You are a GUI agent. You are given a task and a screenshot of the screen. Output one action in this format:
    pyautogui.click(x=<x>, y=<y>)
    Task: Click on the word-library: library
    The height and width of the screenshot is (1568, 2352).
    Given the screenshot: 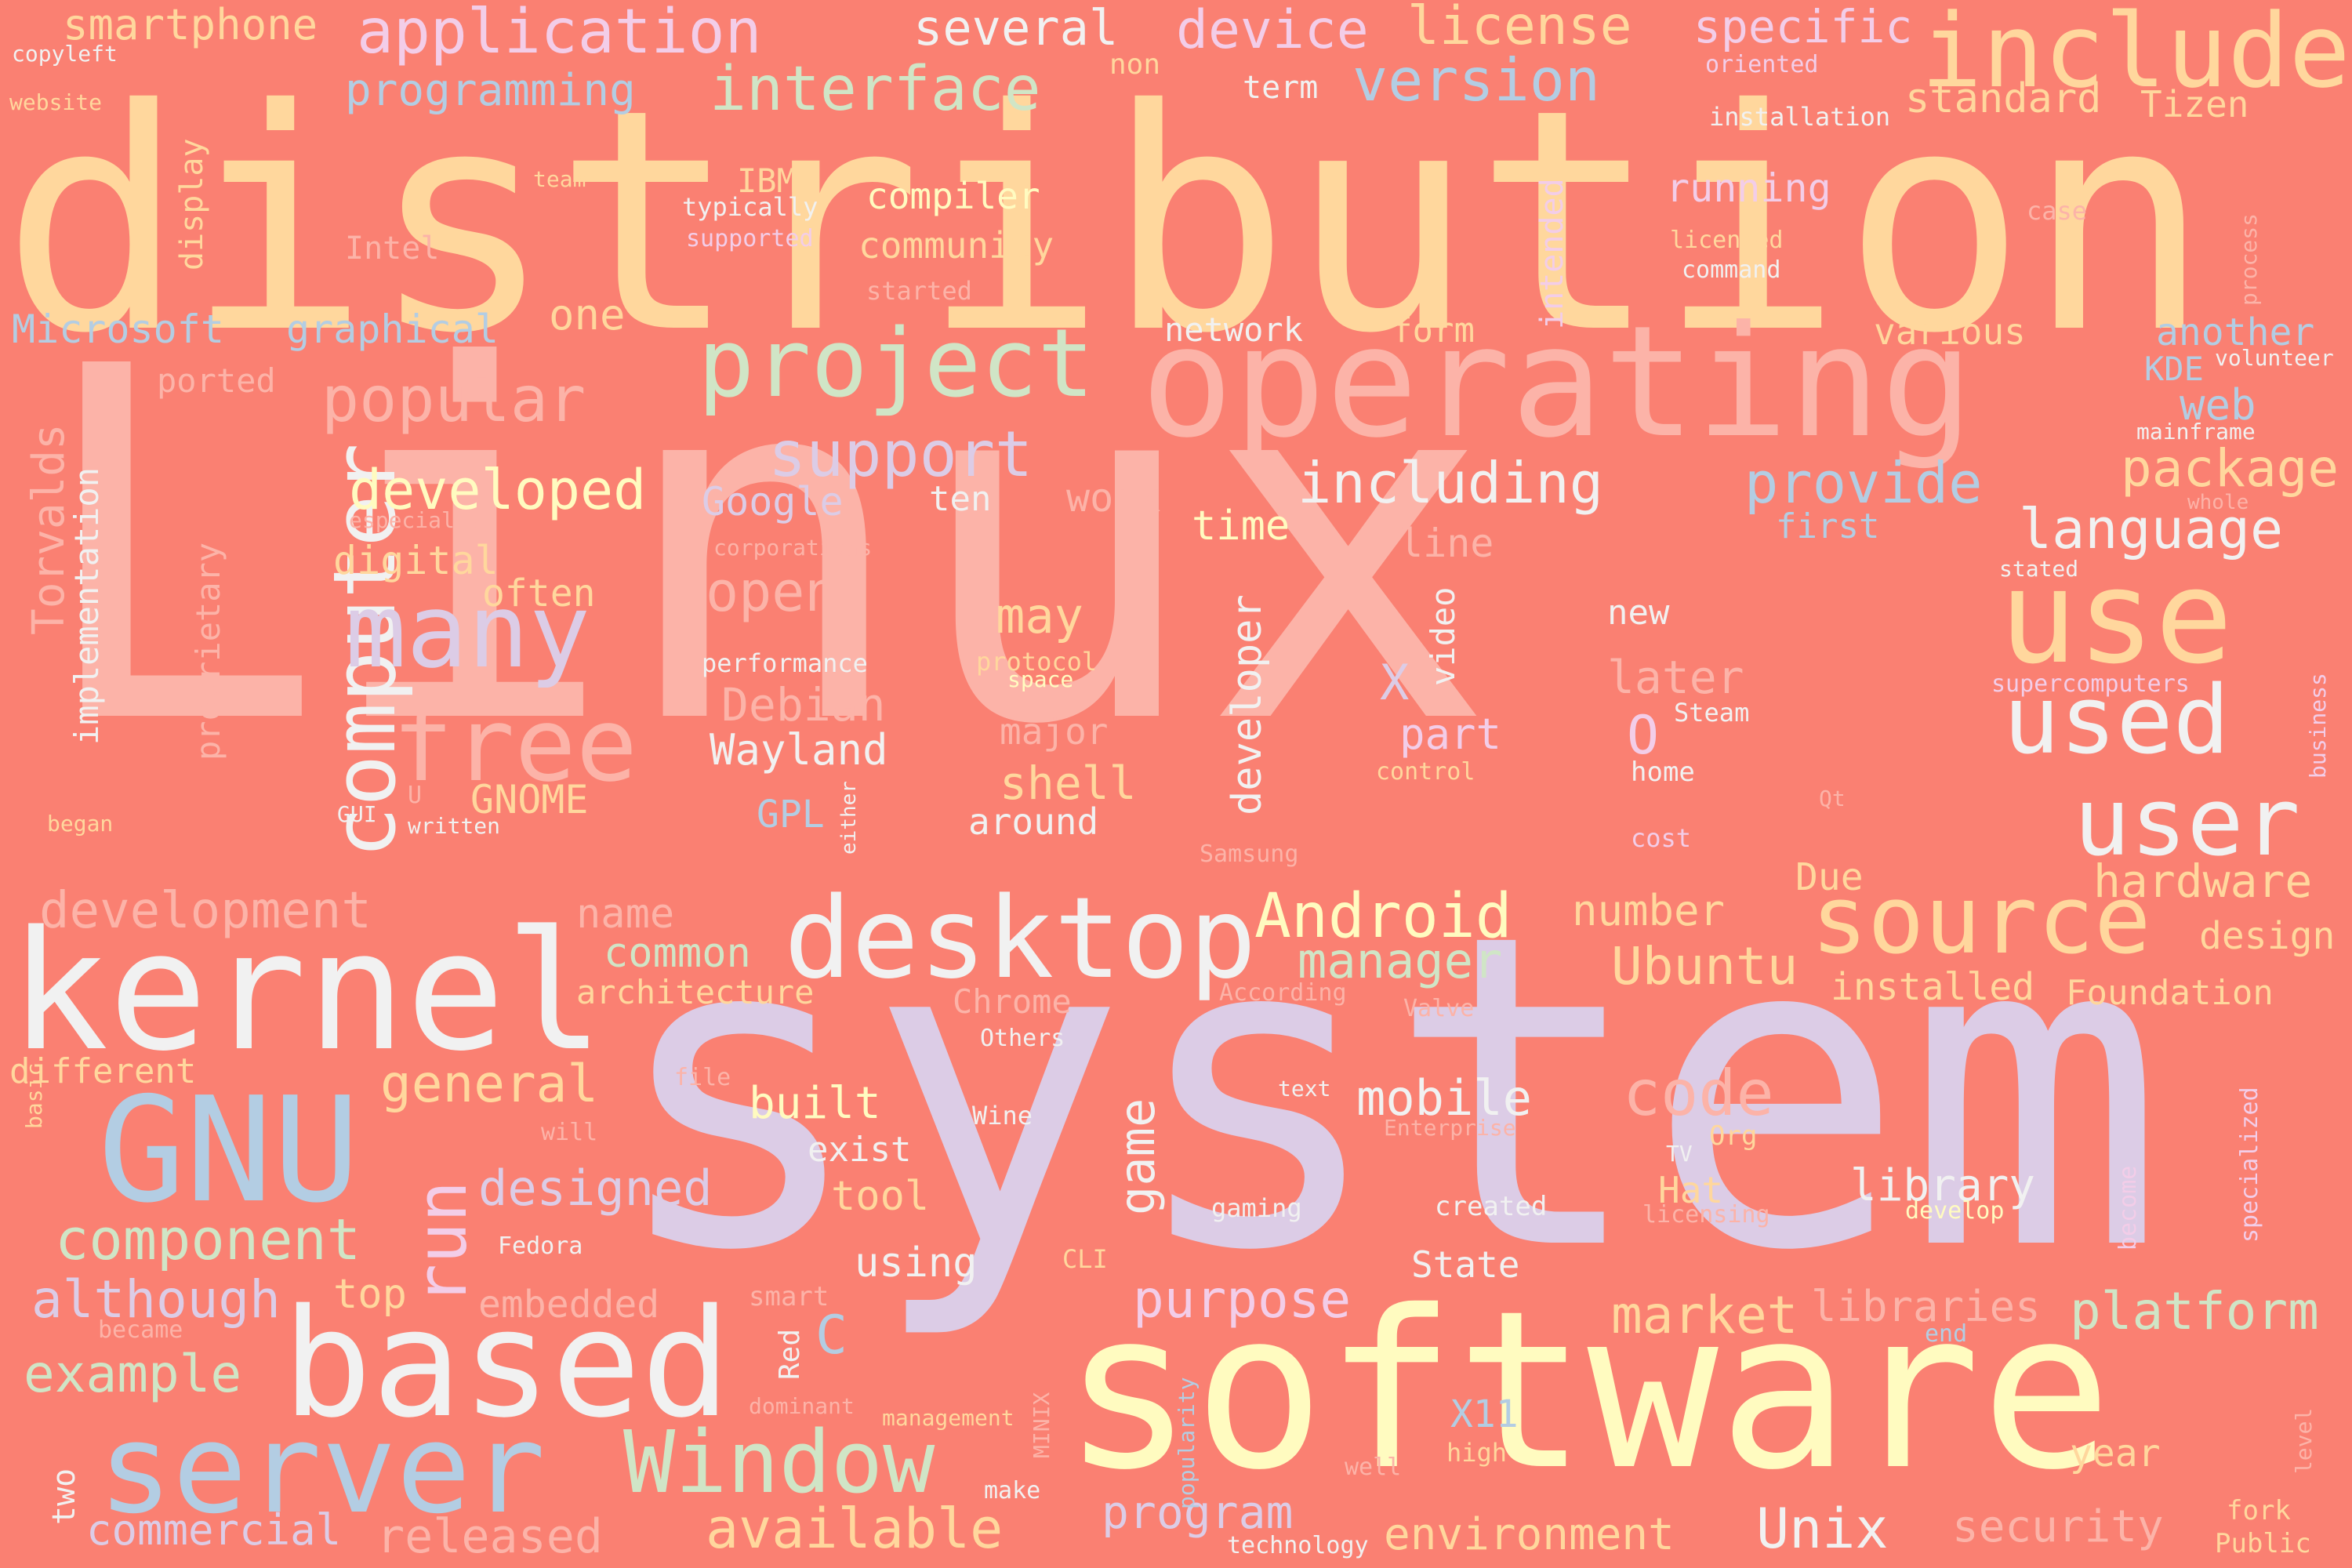 What is the action you would take?
    pyautogui.click(x=1943, y=1185)
    